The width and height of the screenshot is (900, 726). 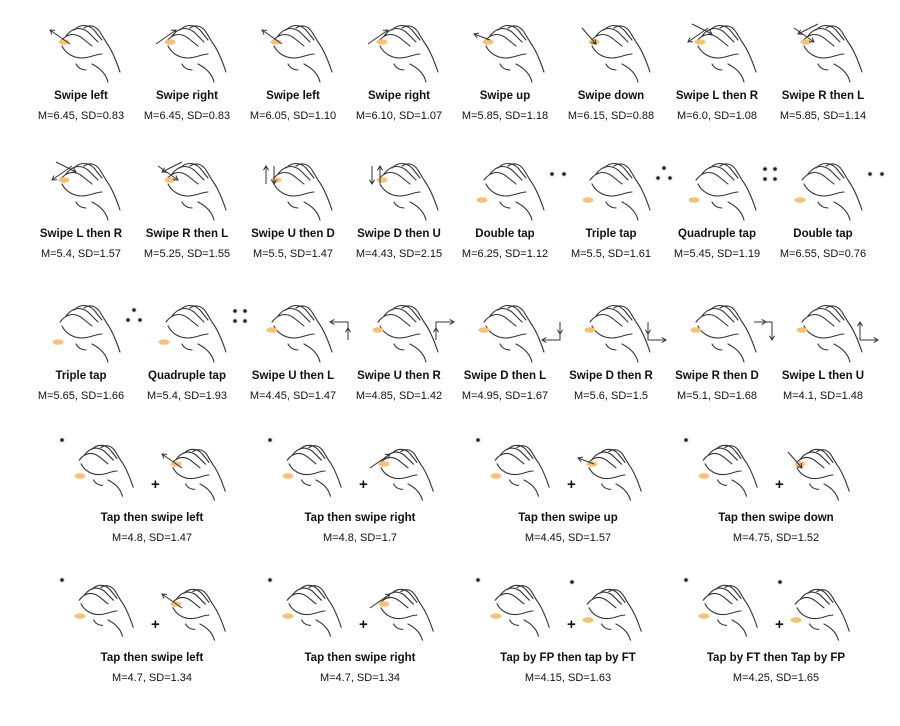 I want to click on gesture-cell: Swipe D then R M=5.6, SD=1.5, so click(x=612, y=355).